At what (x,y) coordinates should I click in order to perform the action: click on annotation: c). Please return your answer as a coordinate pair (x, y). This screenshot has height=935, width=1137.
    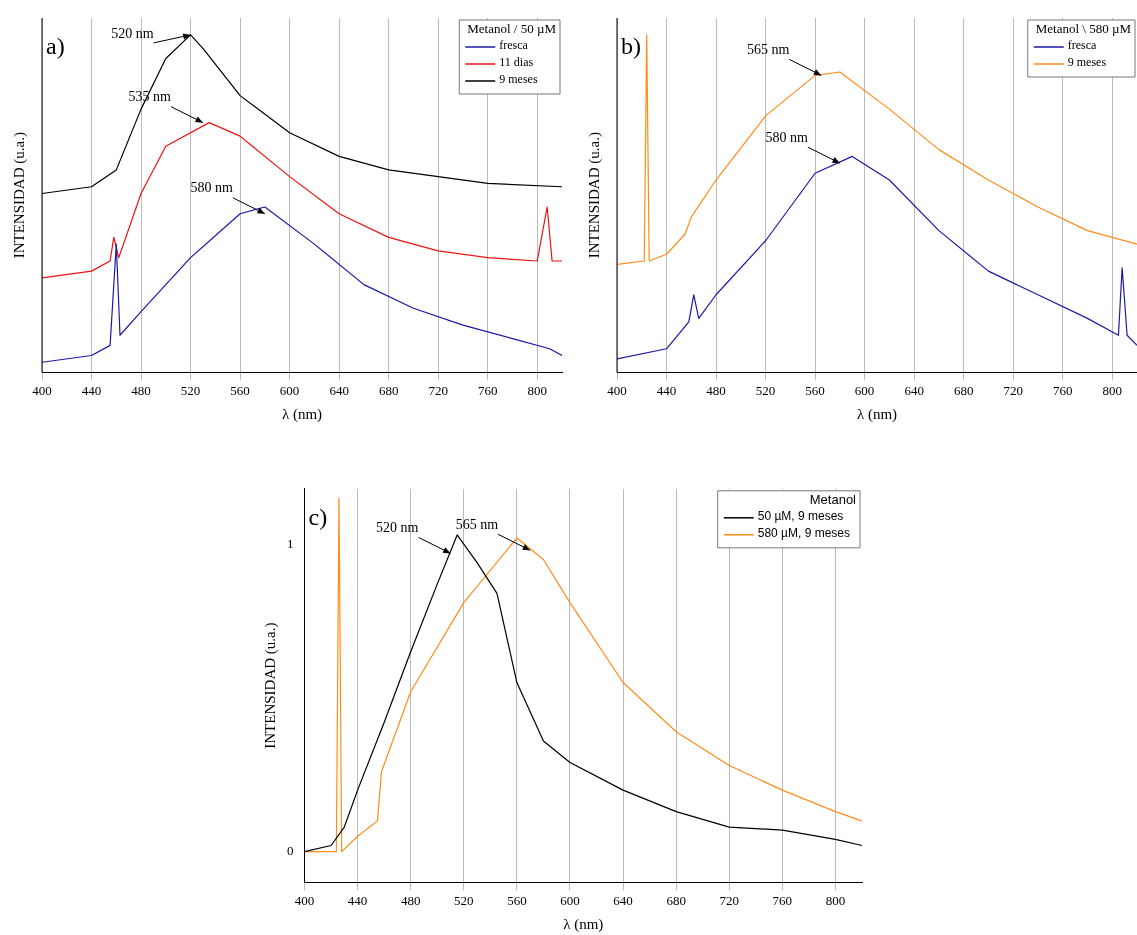
    Looking at the image, I should click on (318, 517).